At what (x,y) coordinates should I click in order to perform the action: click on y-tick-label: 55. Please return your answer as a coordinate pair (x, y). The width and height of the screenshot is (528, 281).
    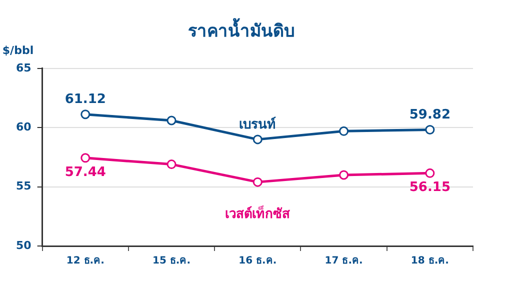
    Looking at the image, I should click on (24, 186).